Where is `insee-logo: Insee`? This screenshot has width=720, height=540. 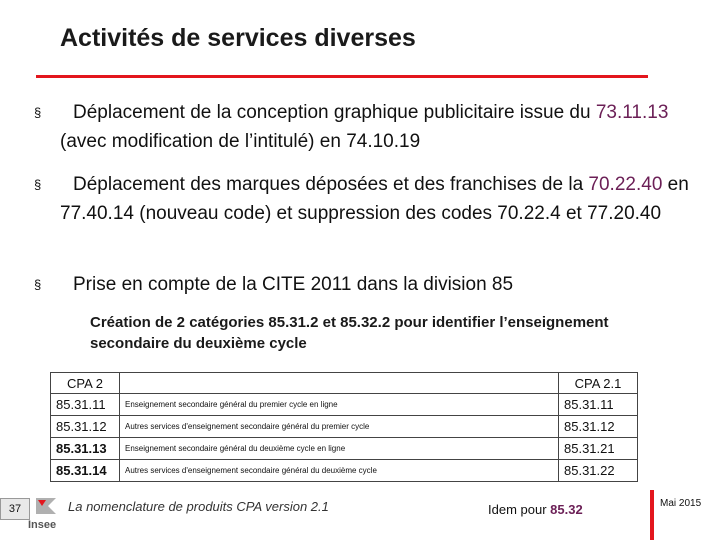 insee-logo: Insee is located at coordinates (46, 516).